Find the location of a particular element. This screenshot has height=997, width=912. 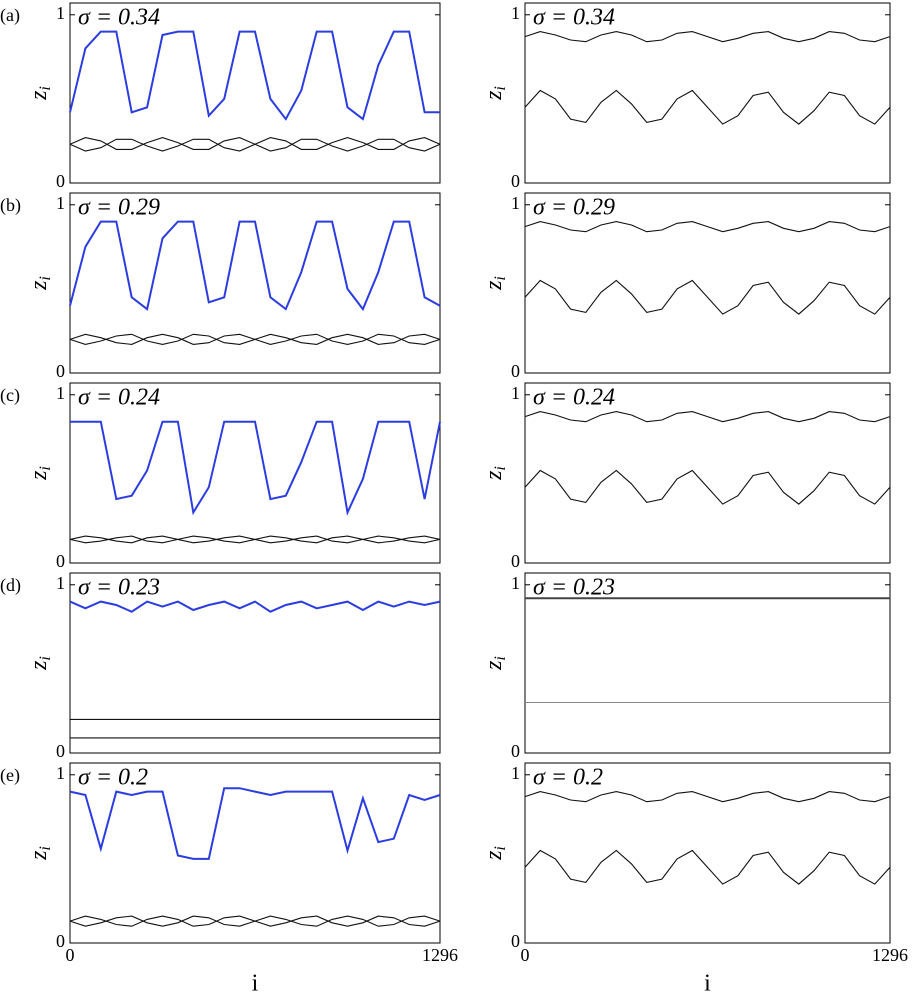

panel: 0 1 σ = 0.29 (b) zi is located at coordinates (220, 286).